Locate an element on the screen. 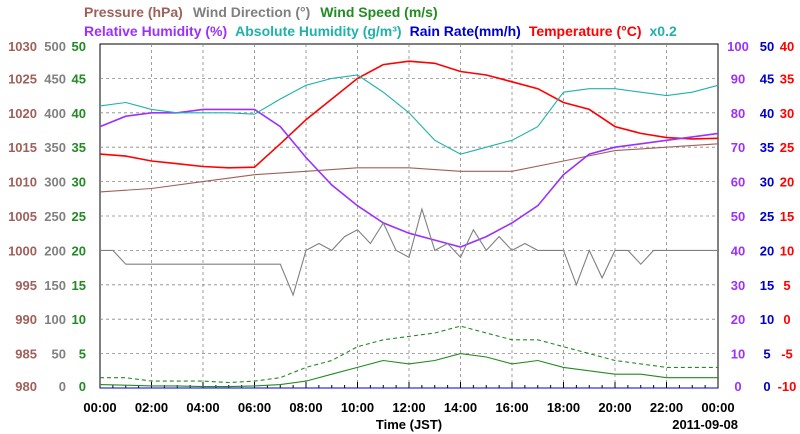 The image size is (800, 434). temp-axis-tick-label: 20 is located at coordinates (787, 182).